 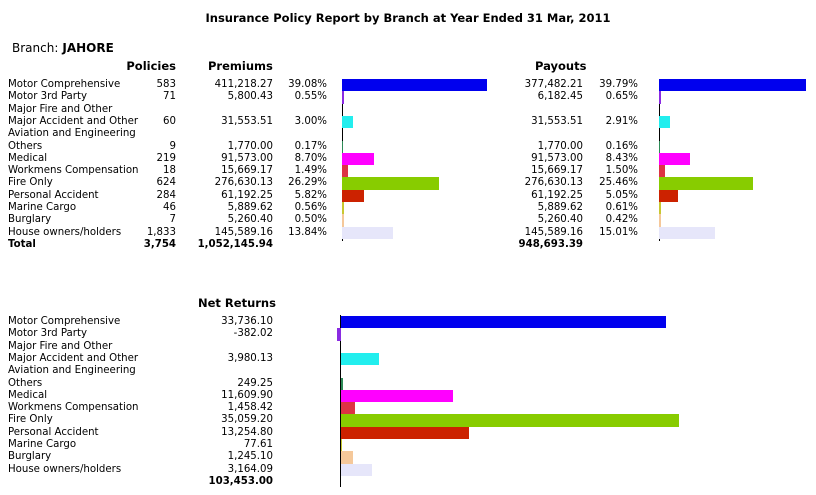 I want to click on premium-value: 15,669.17, so click(x=247, y=171).